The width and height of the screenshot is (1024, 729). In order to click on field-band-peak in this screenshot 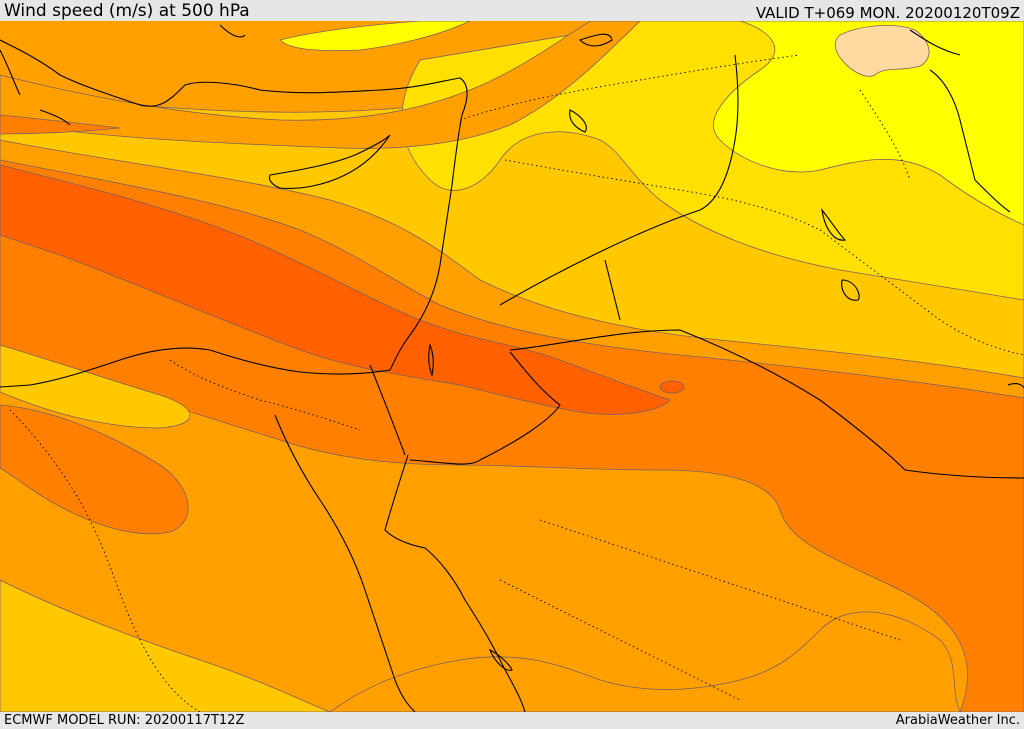, I will do `click(882, 51)`.